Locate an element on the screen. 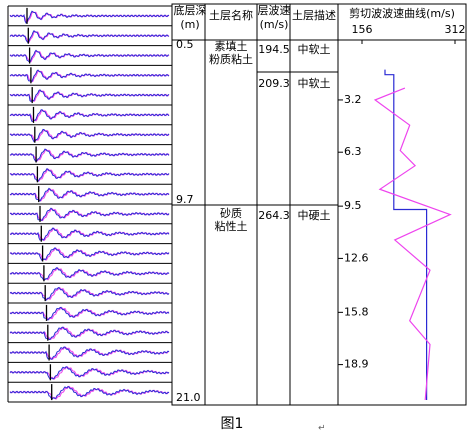 Image resolution: width=476 pixels, height=439 pixels. return-mark: ↵ is located at coordinates (322, 429).